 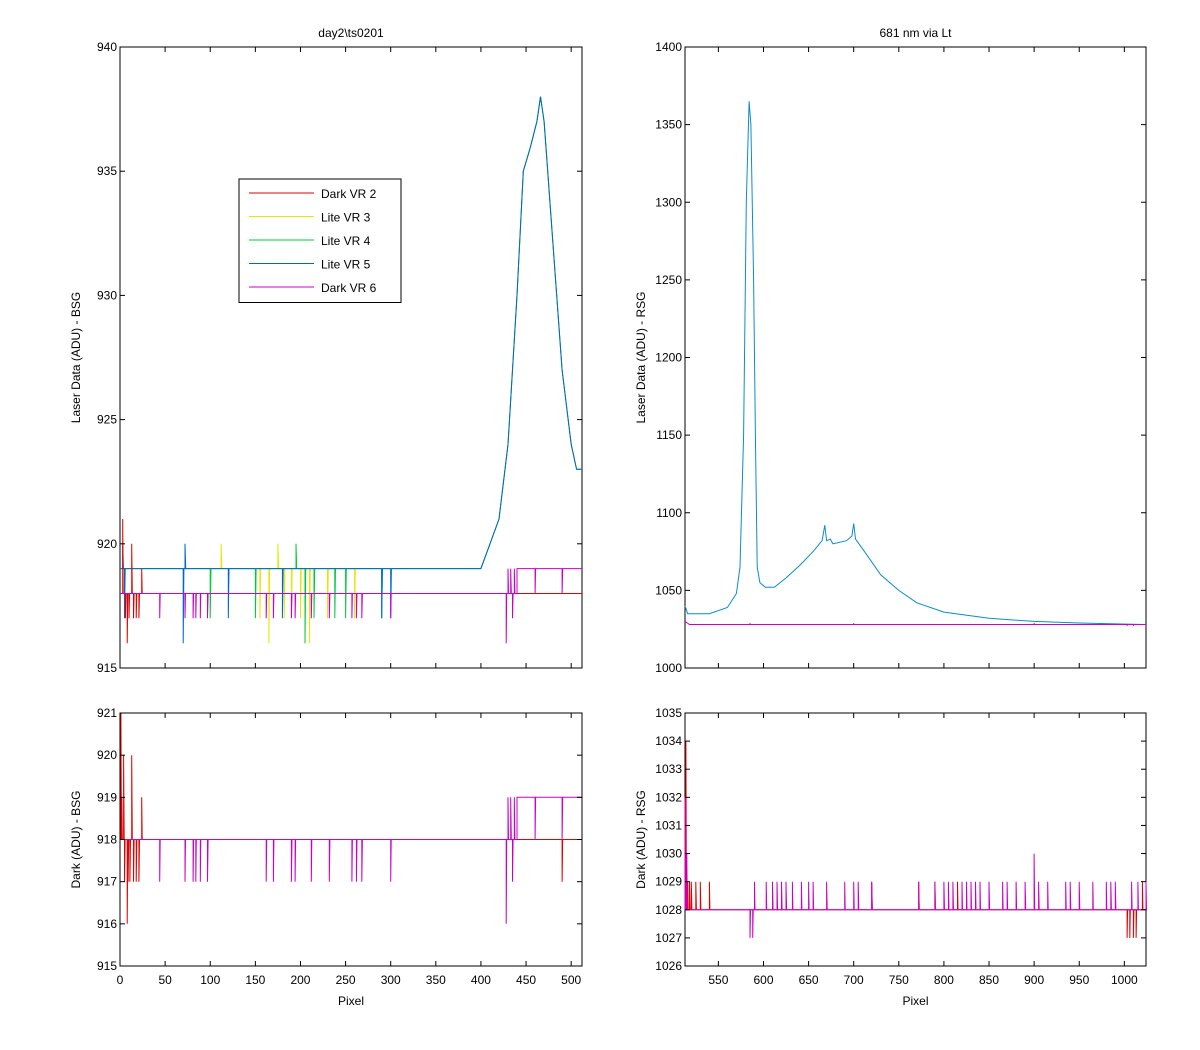 What do you see at coordinates (763, 980) in the screenshot?
I see `x-tick-label: 600` at bounding box center [763, 980].